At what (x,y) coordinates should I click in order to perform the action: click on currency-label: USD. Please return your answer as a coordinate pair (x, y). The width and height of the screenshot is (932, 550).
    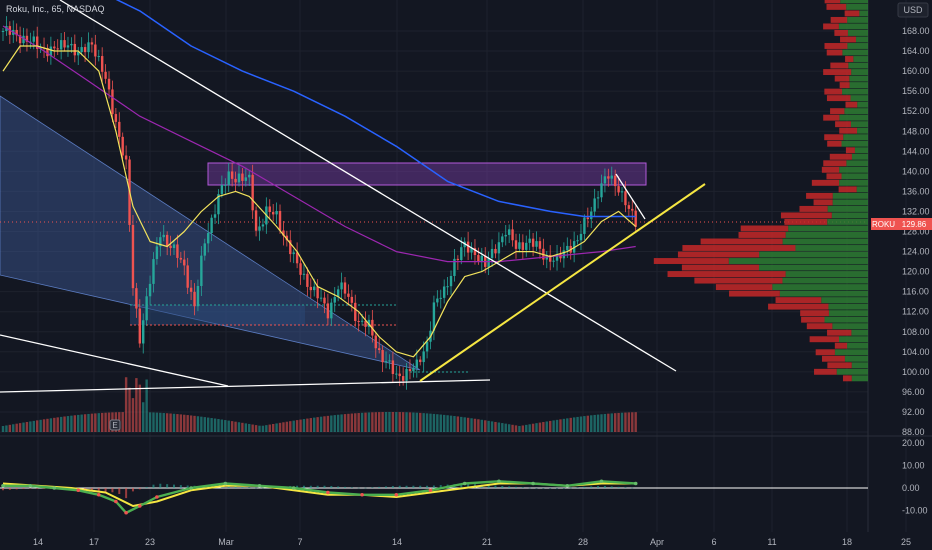
    Looking at the image, I should click on (913, 10).